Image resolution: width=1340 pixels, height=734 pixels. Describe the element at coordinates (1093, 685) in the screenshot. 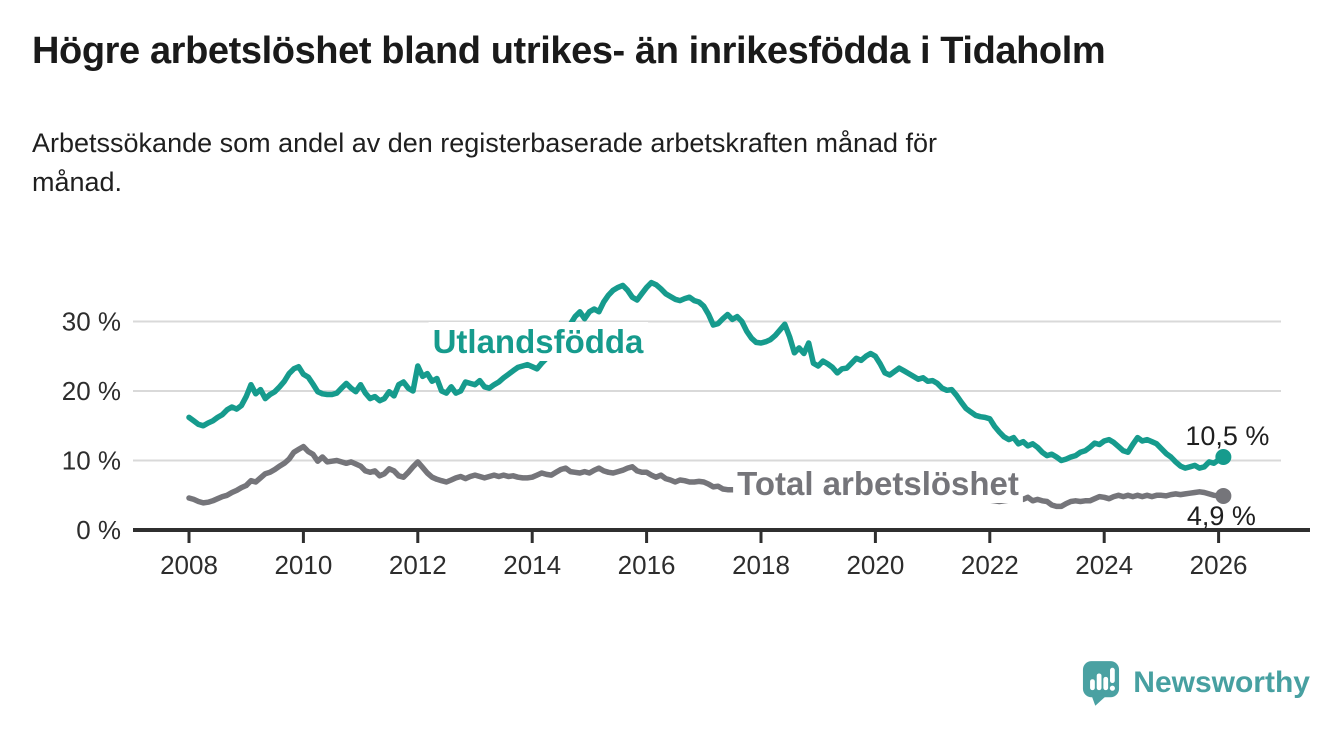

I see `logo-bar-small` at that location.